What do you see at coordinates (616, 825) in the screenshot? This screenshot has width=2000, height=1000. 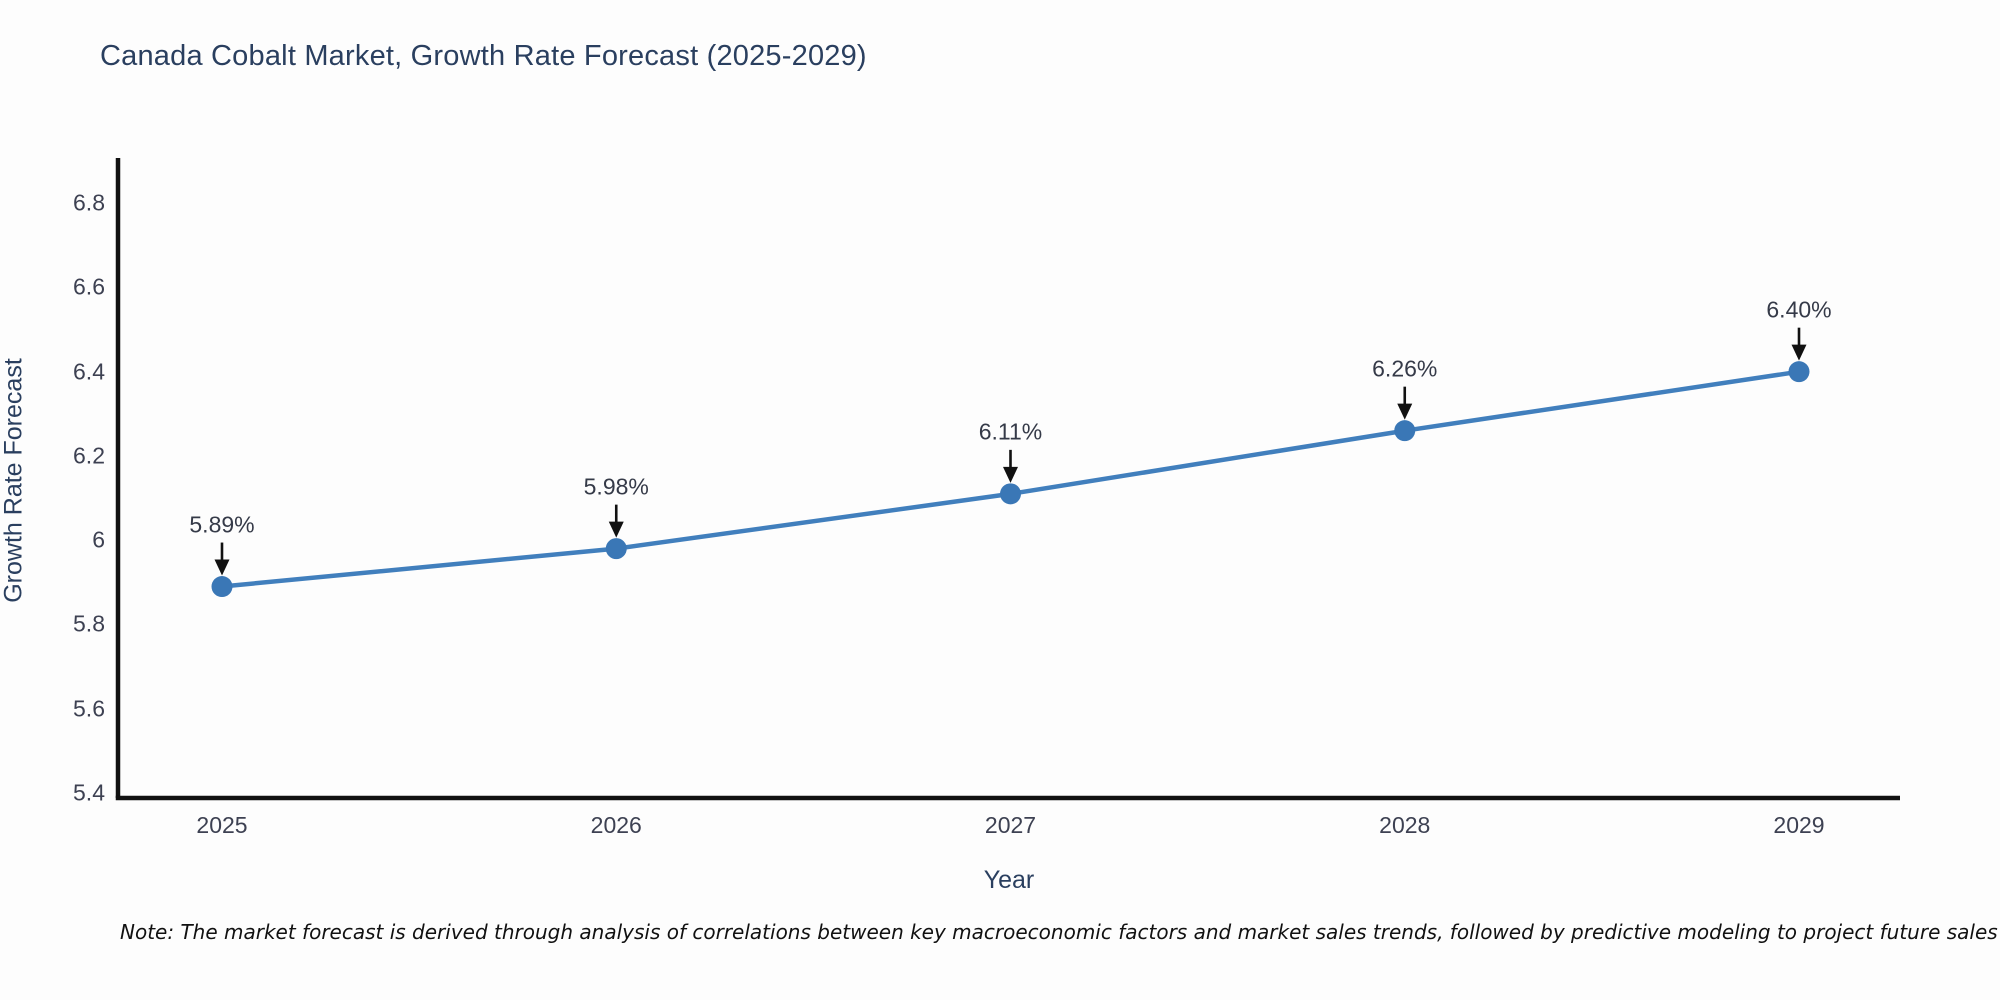 I see `x-tick-label: 2026` at bounding box center [616, 825].